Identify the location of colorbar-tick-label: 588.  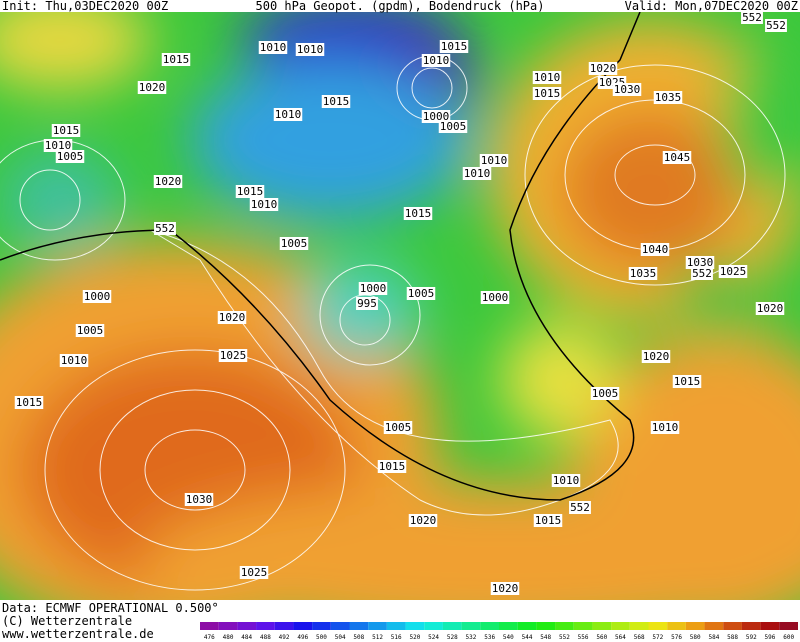
(732, 637).